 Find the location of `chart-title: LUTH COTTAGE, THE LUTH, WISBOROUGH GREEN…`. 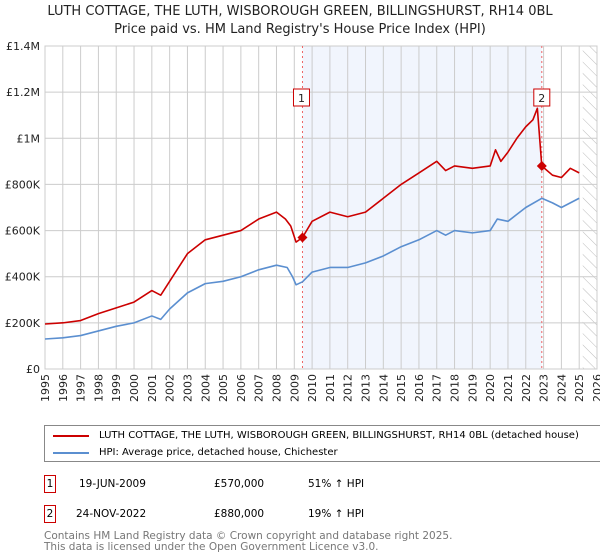

chart-title: LUTH COTTAGE, THE LUTH, WISBOROUGH GREEN… is located at coordinates (300, 11).